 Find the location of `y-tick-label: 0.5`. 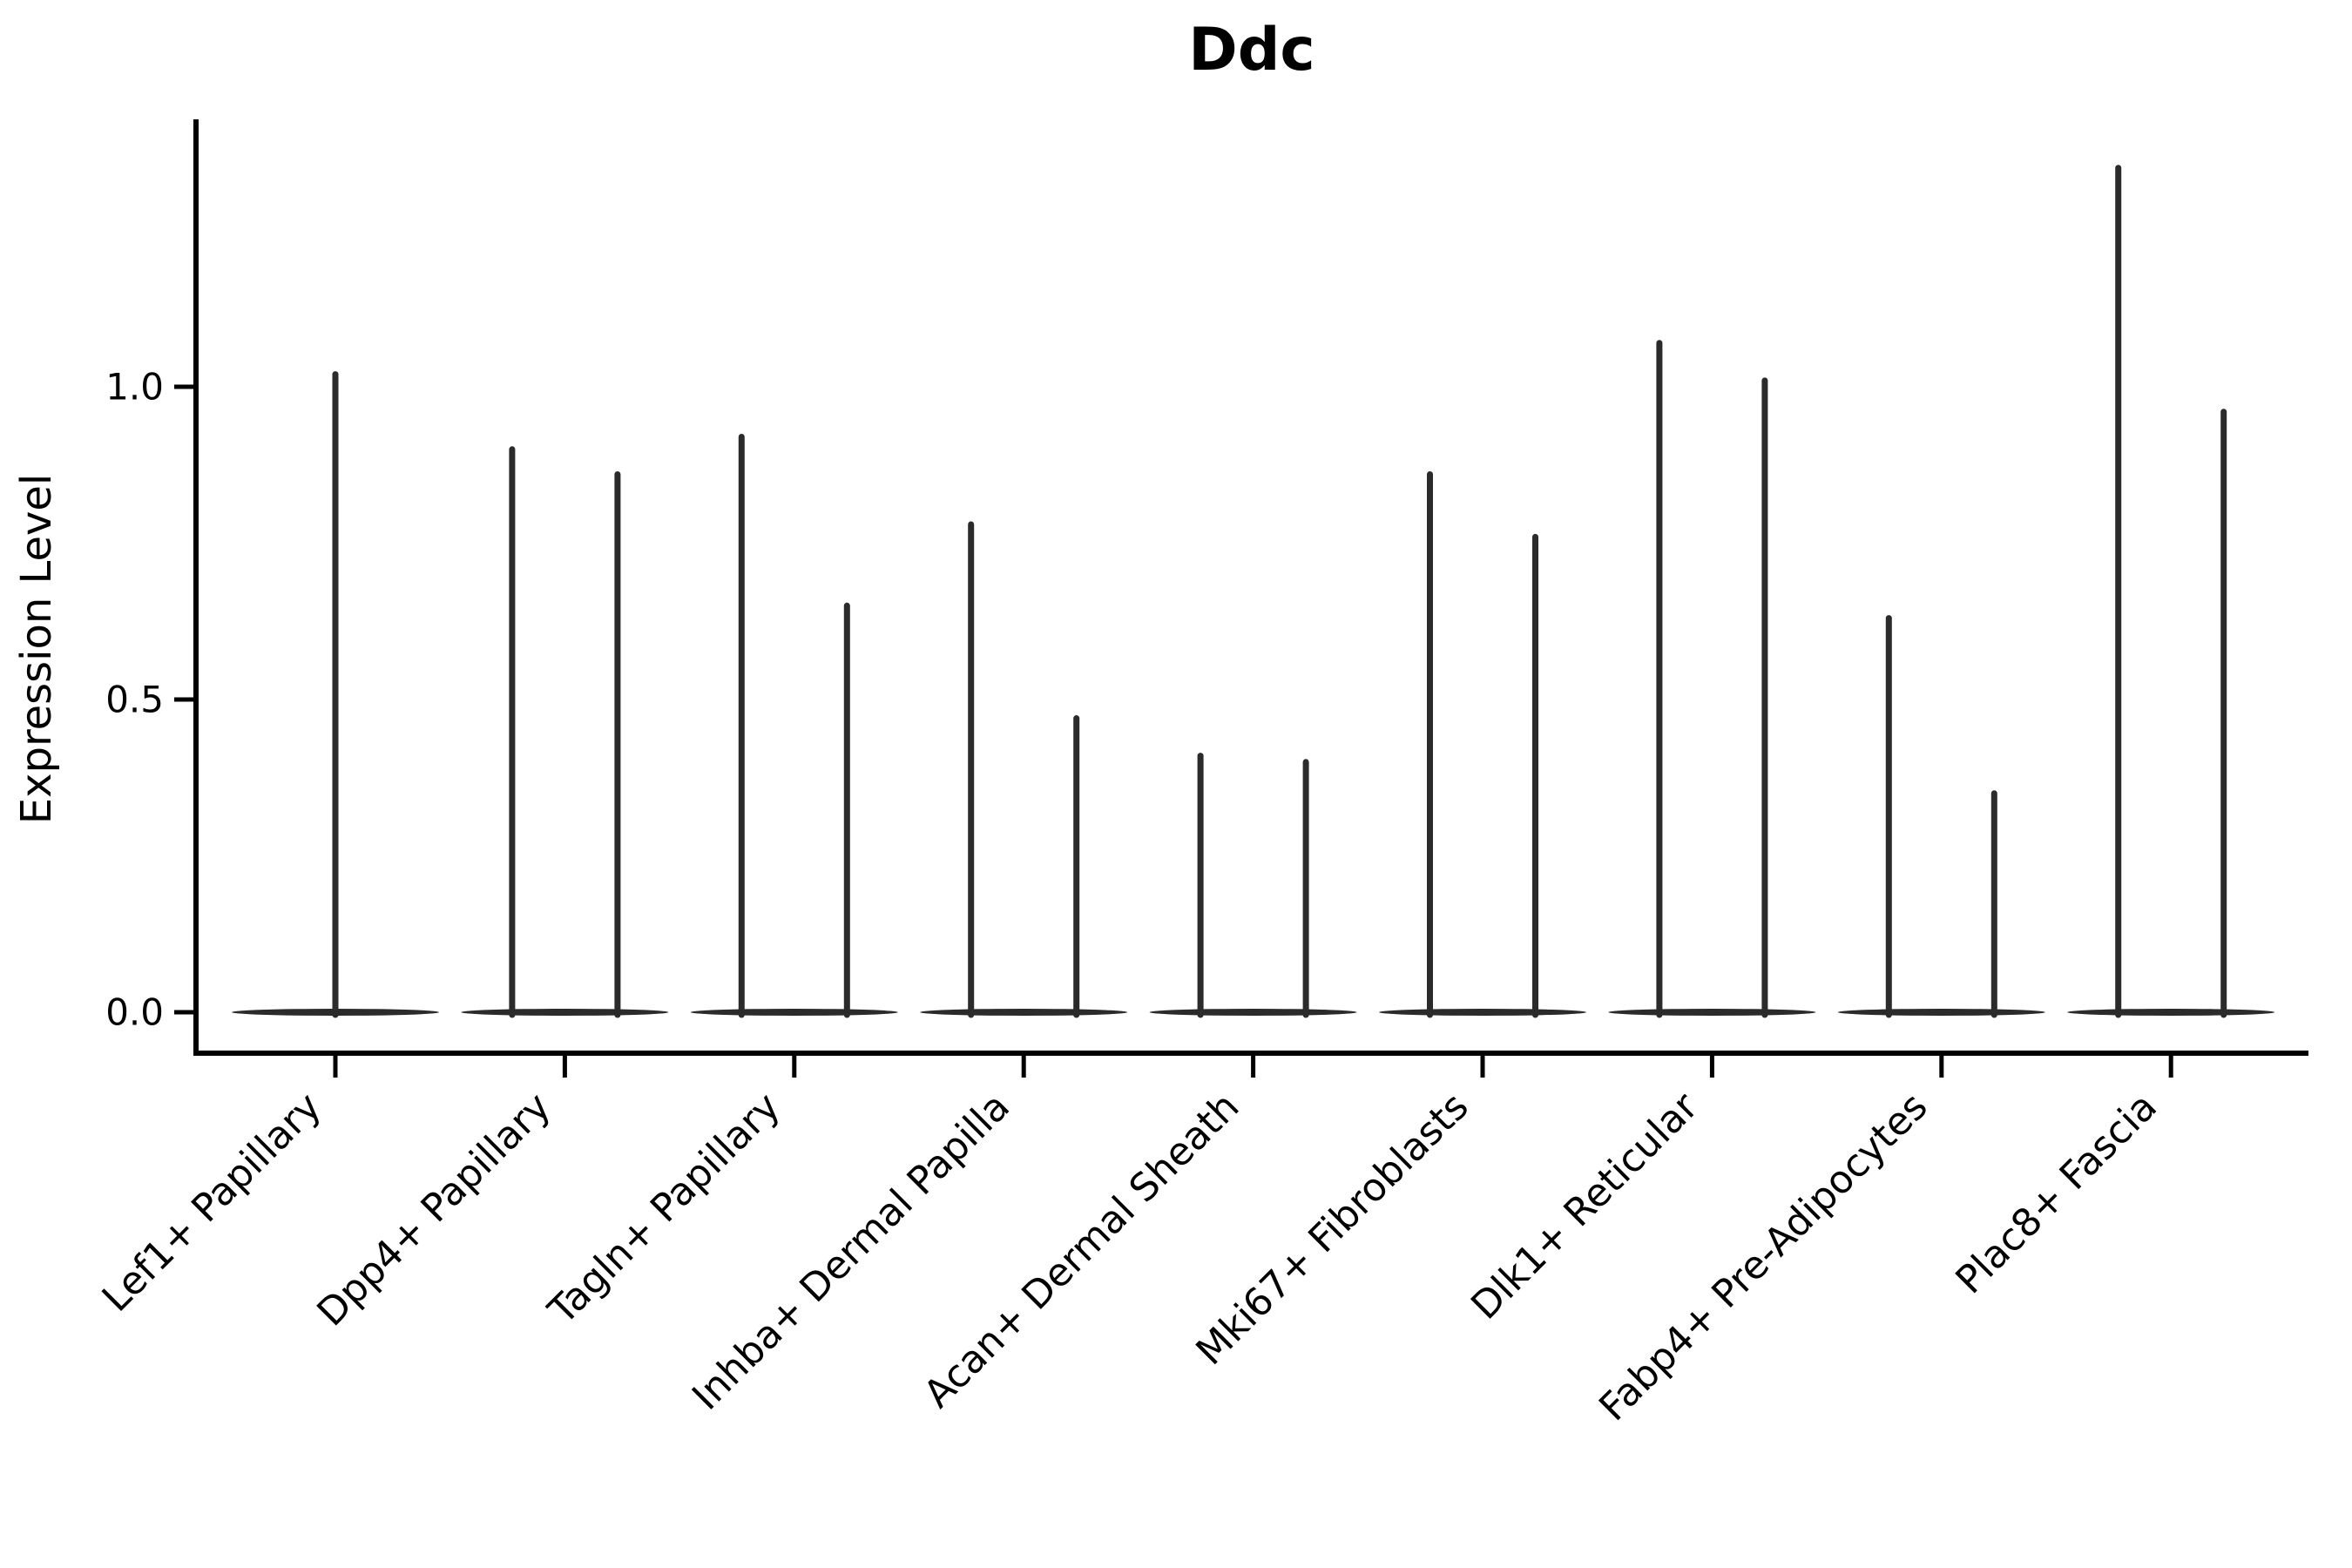

y-tick-label: 0.5 is located at coordinates (134, 700).